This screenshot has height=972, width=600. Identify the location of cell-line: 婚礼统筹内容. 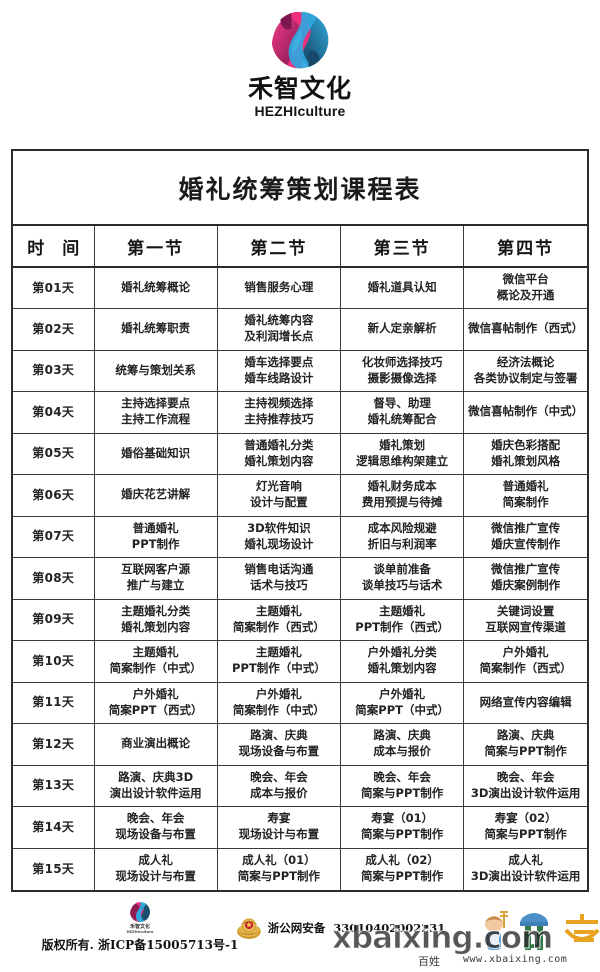
(279, 320).